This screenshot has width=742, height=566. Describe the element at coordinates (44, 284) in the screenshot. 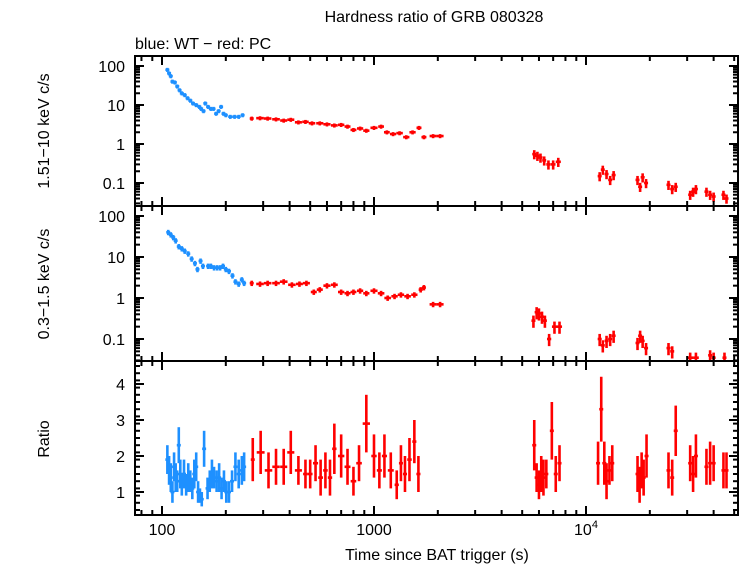

I see `y-axis-label-soft: 0.3−1.5 keV c/s` at that location.